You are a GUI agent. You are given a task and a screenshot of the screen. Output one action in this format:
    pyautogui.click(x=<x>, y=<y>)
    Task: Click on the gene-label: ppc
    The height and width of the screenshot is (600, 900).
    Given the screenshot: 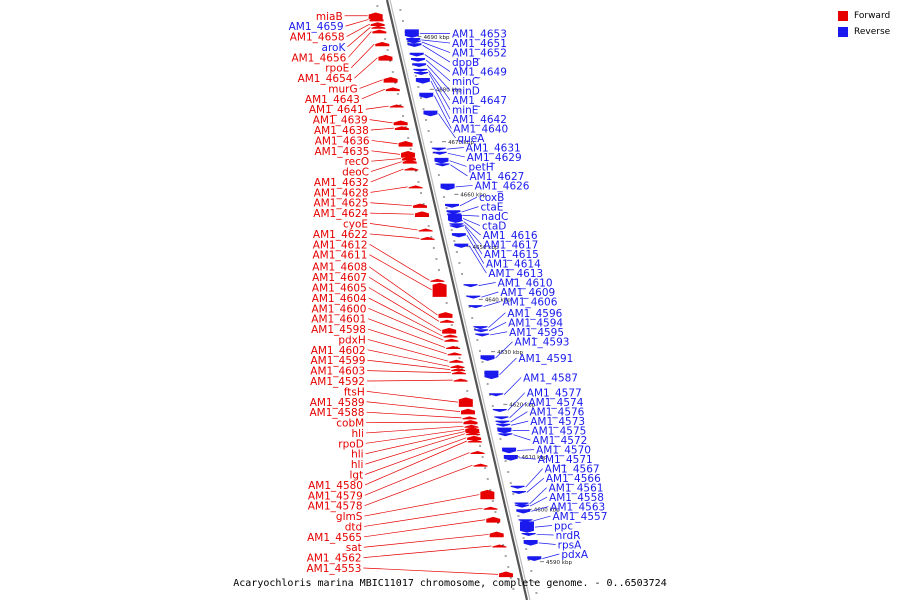 What is the action you would take?
    pyautogui.click(x=563, y=527)
    